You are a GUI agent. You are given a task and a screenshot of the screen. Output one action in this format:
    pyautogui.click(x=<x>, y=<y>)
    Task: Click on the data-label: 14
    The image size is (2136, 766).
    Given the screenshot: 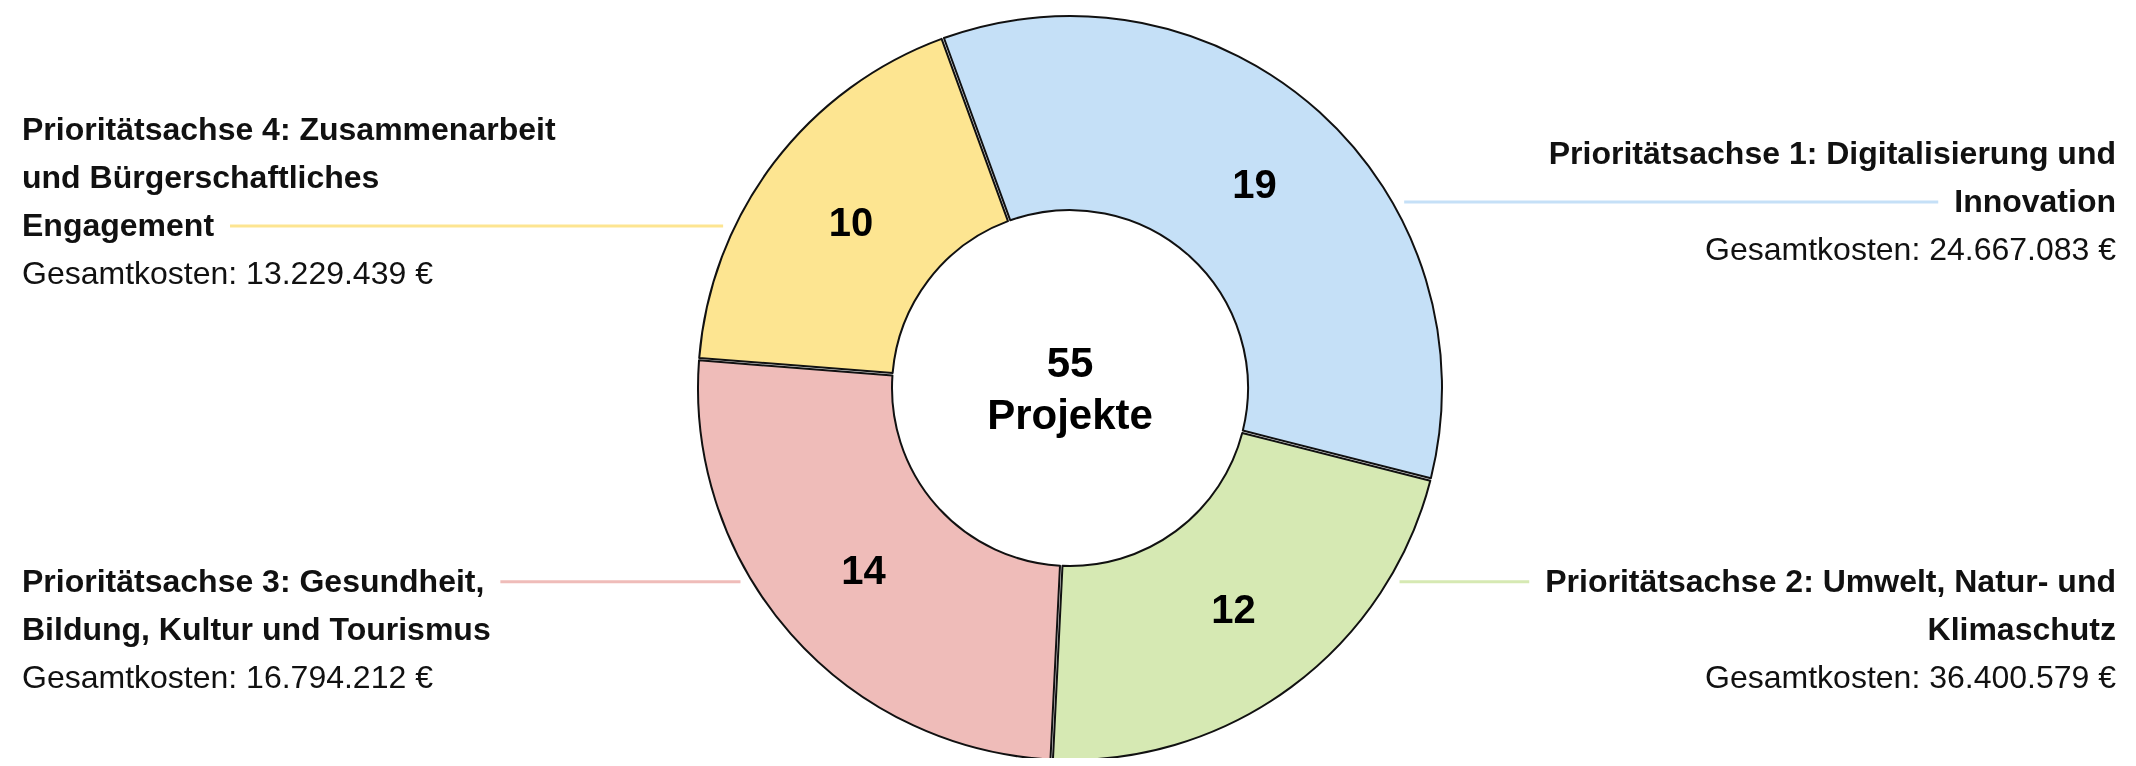 What is the action you would take?
    pyautogui.click(x=864, y=569)
    